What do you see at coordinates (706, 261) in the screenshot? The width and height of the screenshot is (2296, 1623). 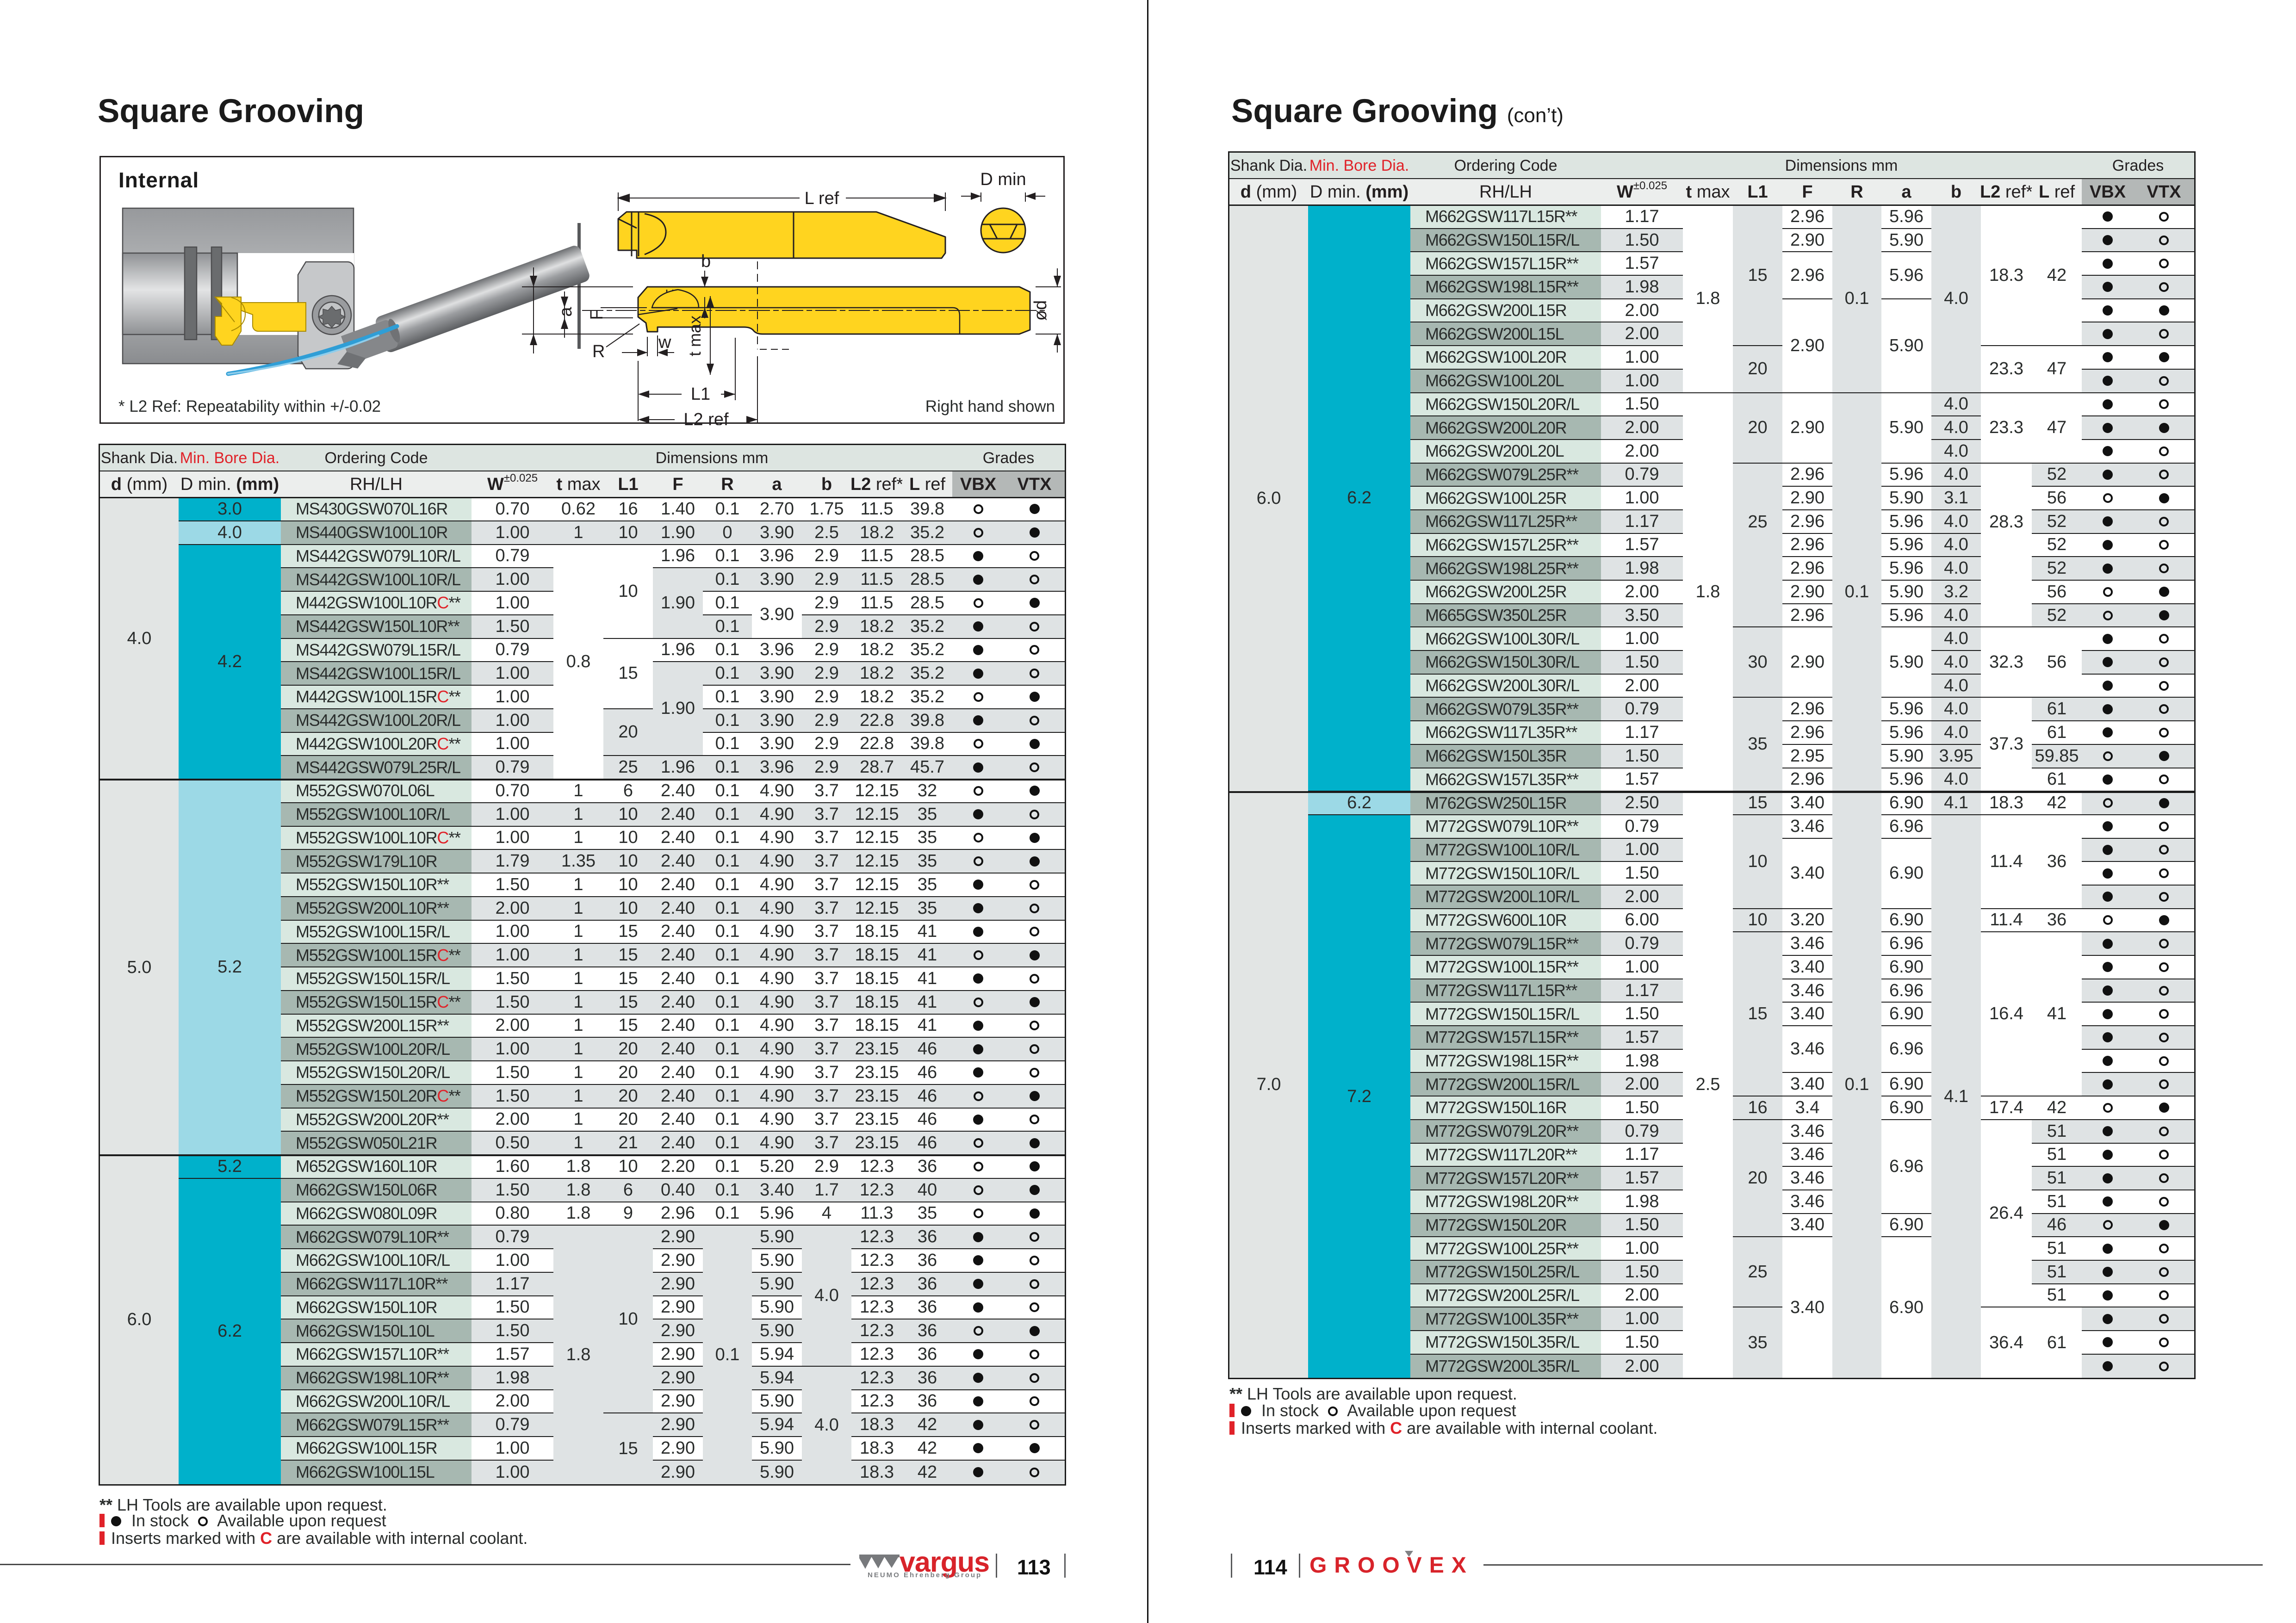 I see `svg-text: b` at bounding box center [706, 261].